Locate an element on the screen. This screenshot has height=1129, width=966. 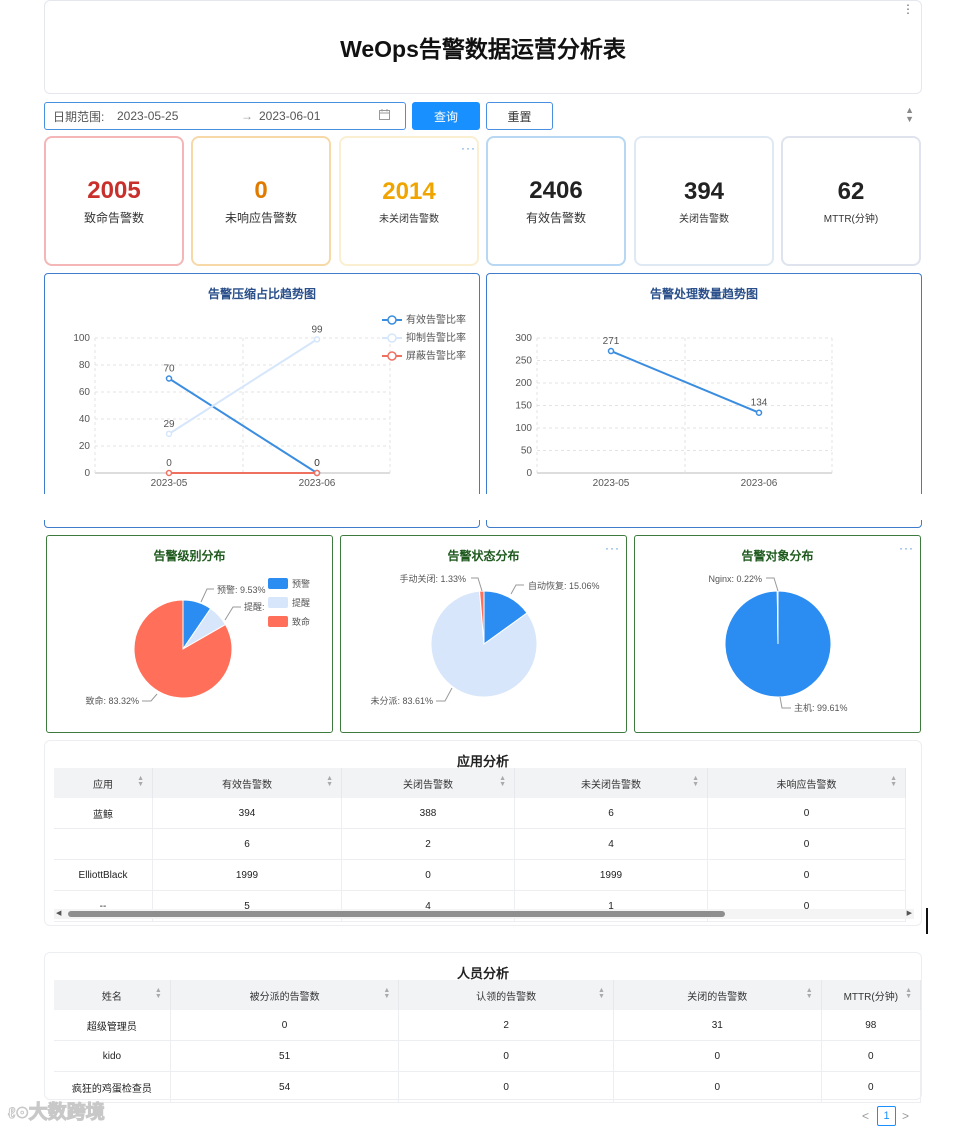
start-date-input: 2023-05-25 is located at coordinates (148, 116).